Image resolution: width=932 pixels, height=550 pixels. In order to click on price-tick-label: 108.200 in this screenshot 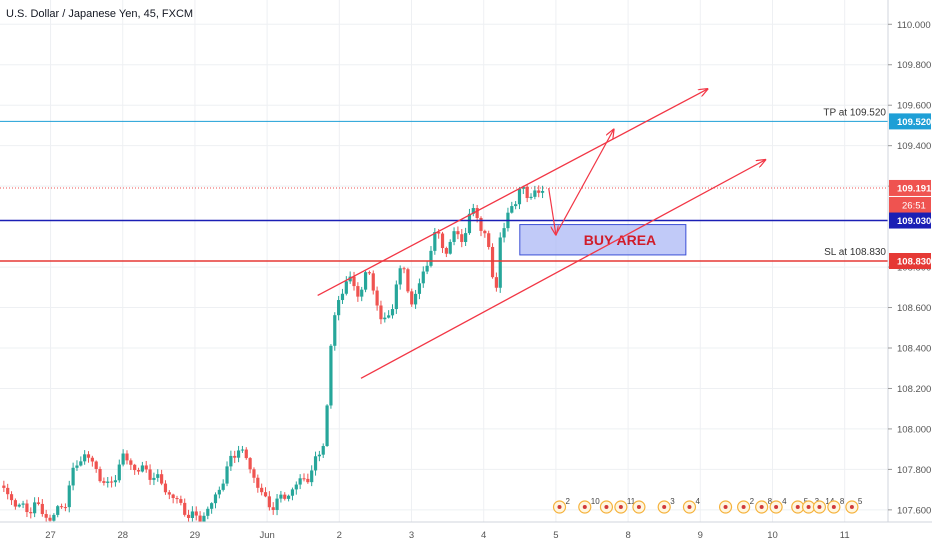, I will do `click(914, 389)`.